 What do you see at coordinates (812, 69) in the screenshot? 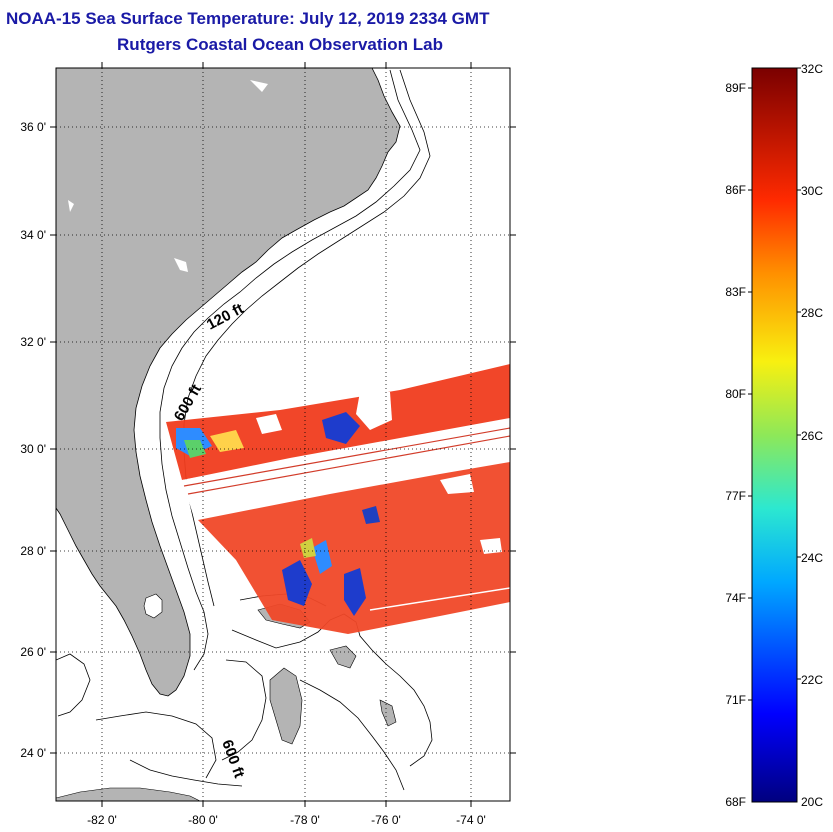
I see `colorbar-c-label: 32C` at bounding box center [812, 69].